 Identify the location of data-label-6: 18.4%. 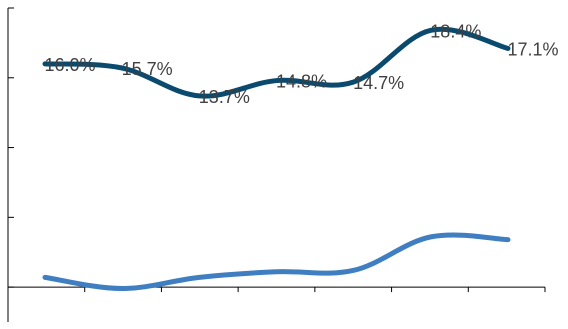
(455, 31).